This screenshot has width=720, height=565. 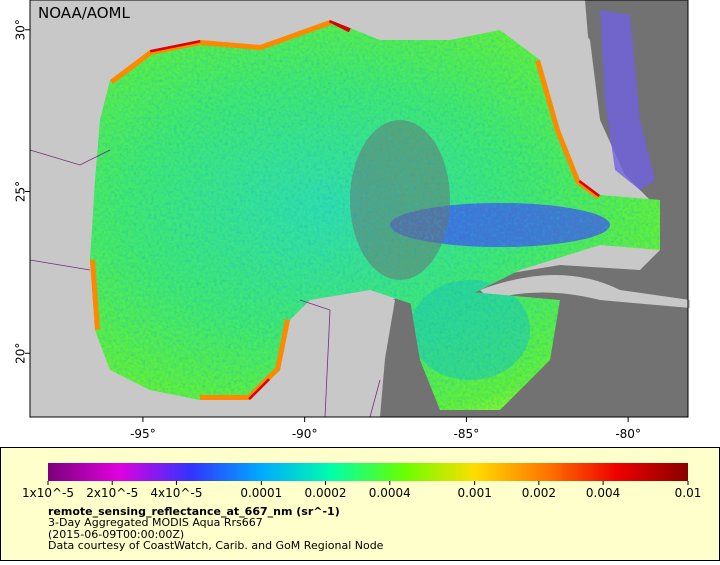 What do you see at coordinates (116, 534) in the screenshot?
I see `caption-time: (2015-06-09T00:00:00Z)` at bounding box center [116, 534].